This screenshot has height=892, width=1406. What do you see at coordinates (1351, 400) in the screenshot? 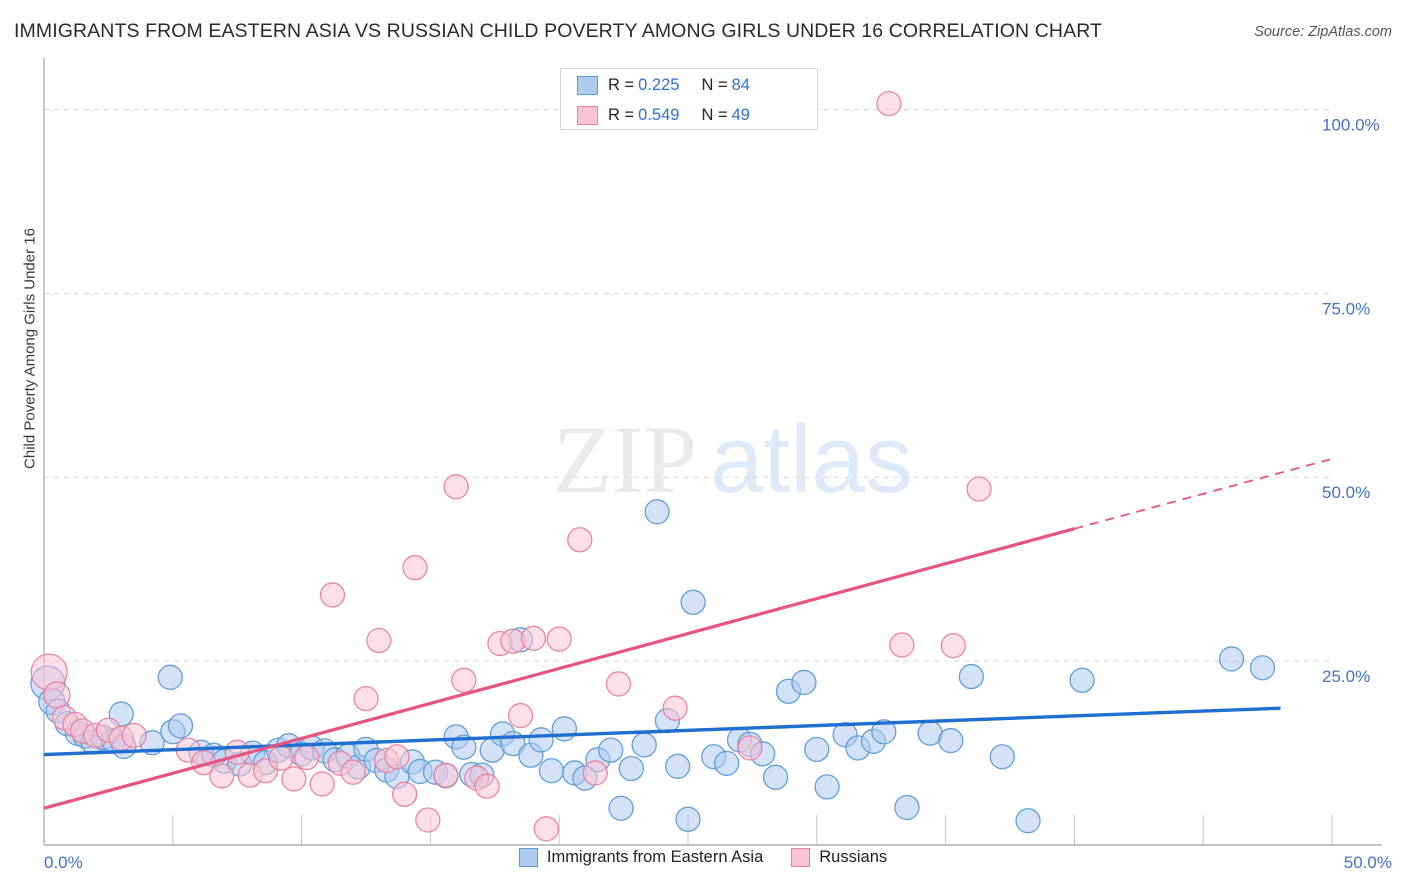
I see `y-axis-tick-labels: 100.0% 75.0% 50.0% 25.0%` at bounding box center [1351, 400].